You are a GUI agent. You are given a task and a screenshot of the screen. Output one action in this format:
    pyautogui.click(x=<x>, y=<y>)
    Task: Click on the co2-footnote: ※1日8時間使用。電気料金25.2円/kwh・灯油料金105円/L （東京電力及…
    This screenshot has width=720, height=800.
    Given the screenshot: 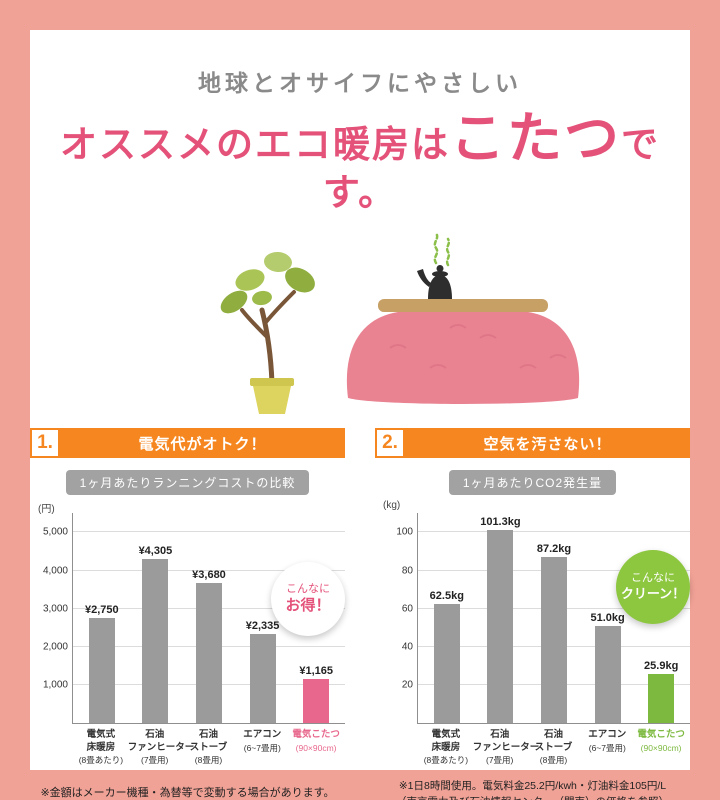 What is the action you would take?
    pyautogui.click(x=532, y=789)
    